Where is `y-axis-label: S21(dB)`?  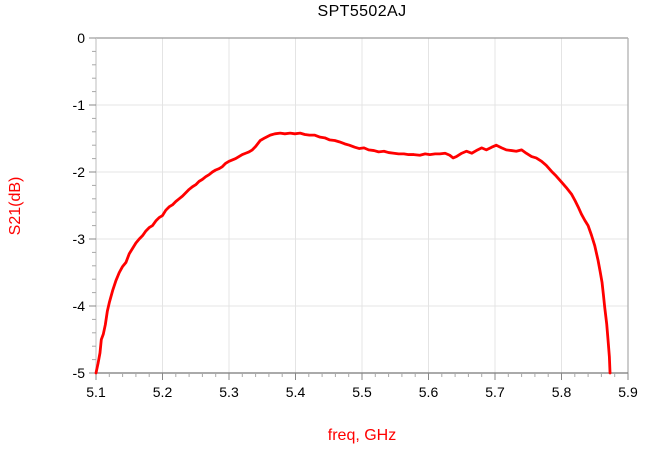 y-axis-label: S21(dB) is located at coordinates (15, 206).